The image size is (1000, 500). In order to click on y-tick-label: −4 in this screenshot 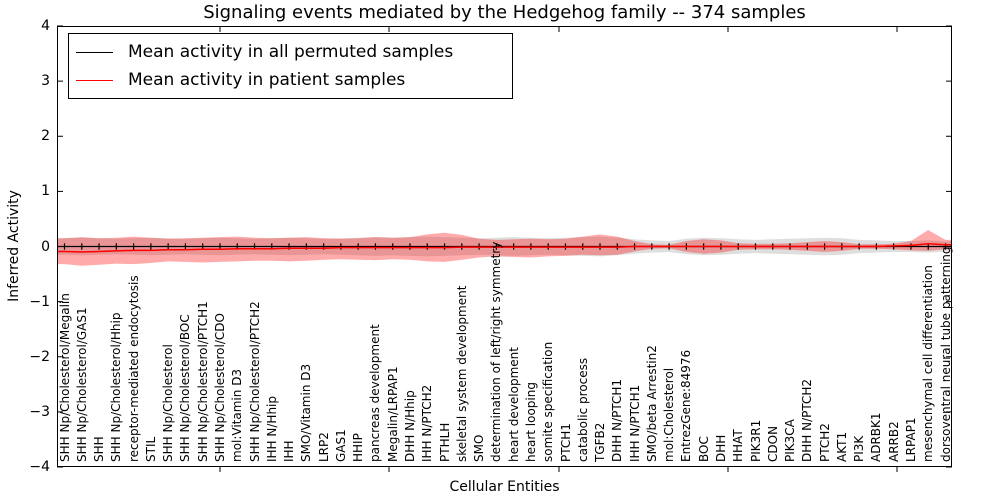, I will do `click(39, 467)`.